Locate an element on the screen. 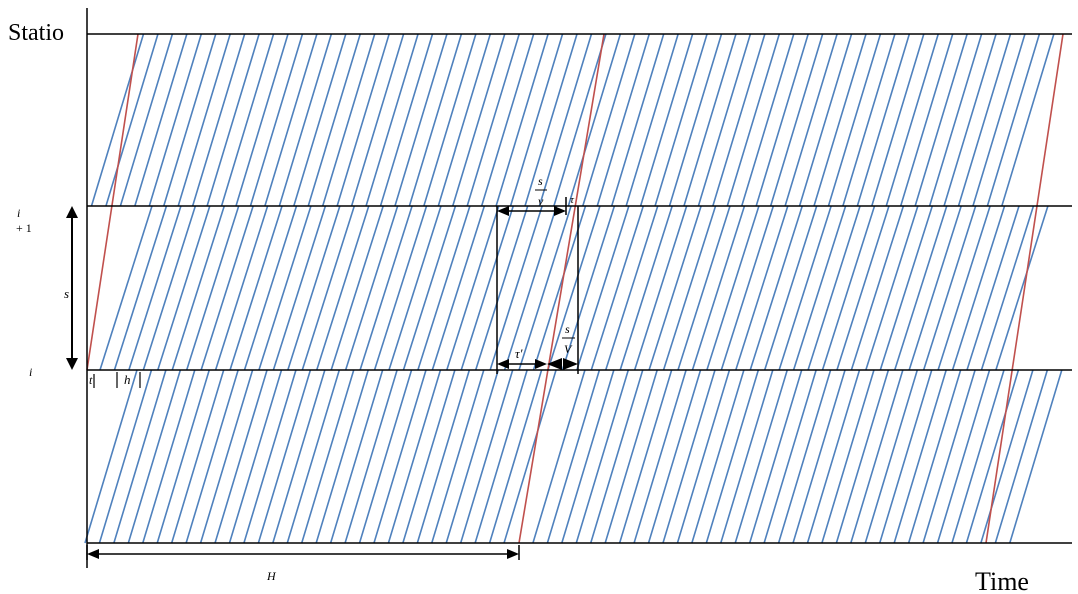 The height and width of the screenshot is (594, 1078). station-label-i-plus-1-top: i is located at coordinates (18, 213).